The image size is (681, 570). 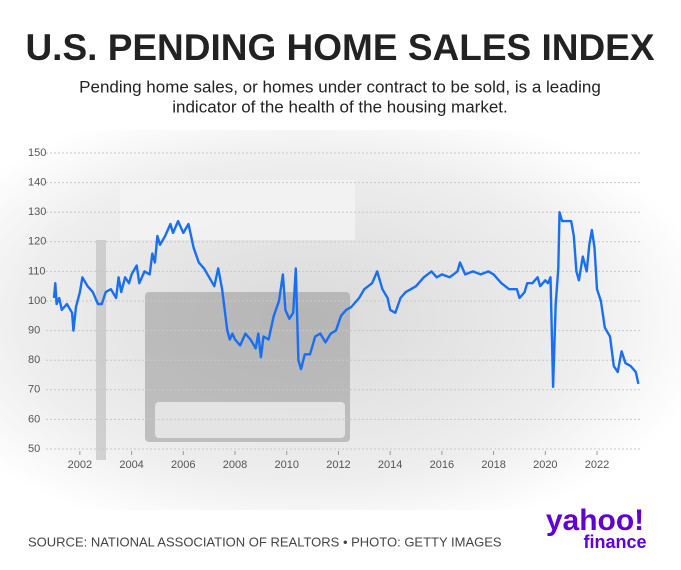 What do you see at coordinates (34, 331) in the screenshot?
I see `y-tick-label: 90` at bounding box center [34, 331].